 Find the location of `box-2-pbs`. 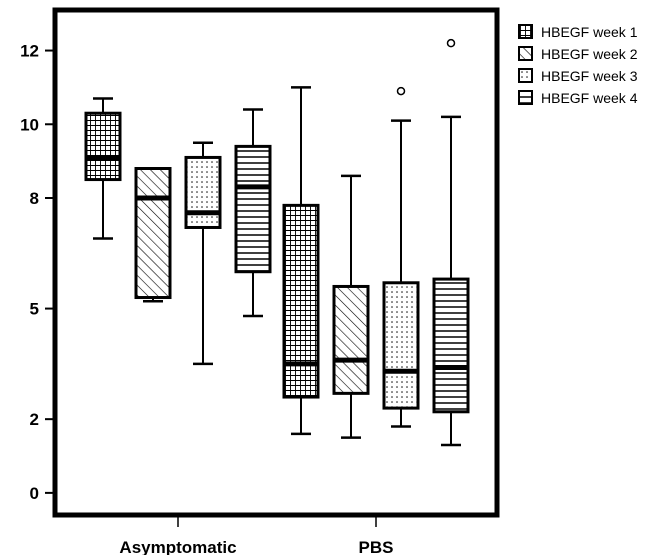

box-2-pbs is located at coordinates (351, 306).